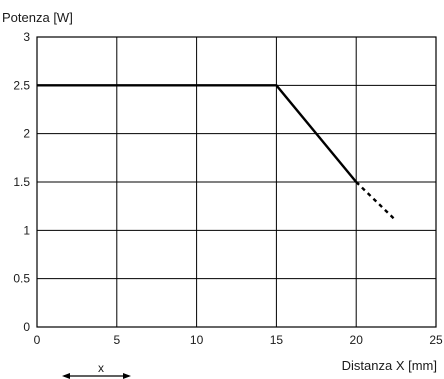 The height and width of the screenshot is (379, 444). Describe the element at coordinates (26, 230) in the screenshot. I see `y-tick-label: 1` at that location.